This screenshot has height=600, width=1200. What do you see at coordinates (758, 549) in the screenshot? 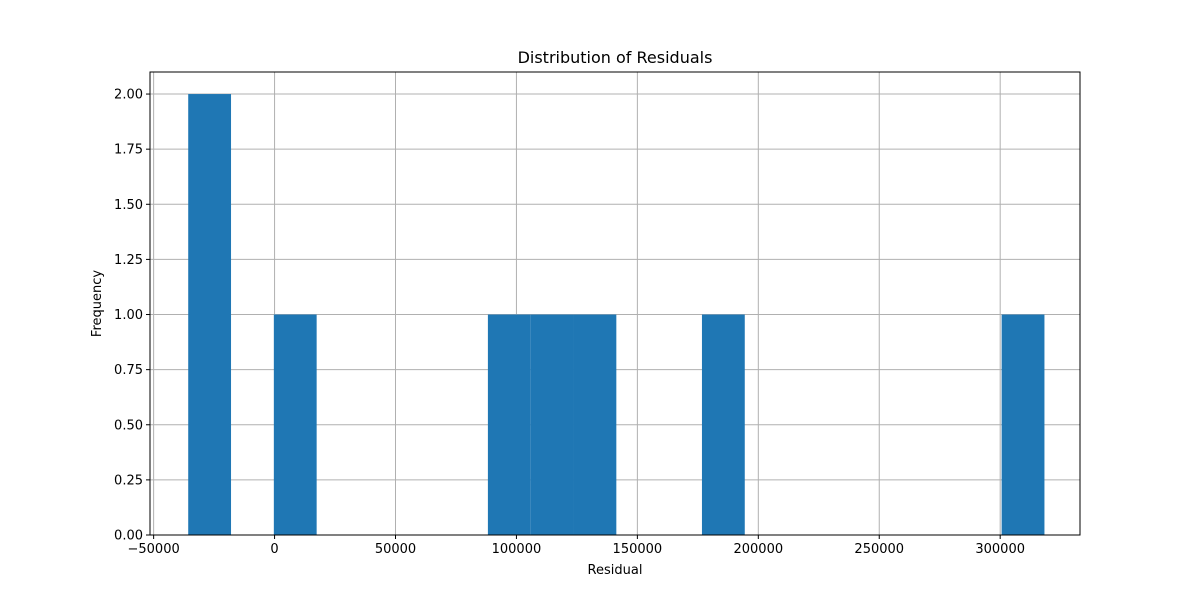
I see `x-tick-label: 200000` at bounding box center [758, 549].